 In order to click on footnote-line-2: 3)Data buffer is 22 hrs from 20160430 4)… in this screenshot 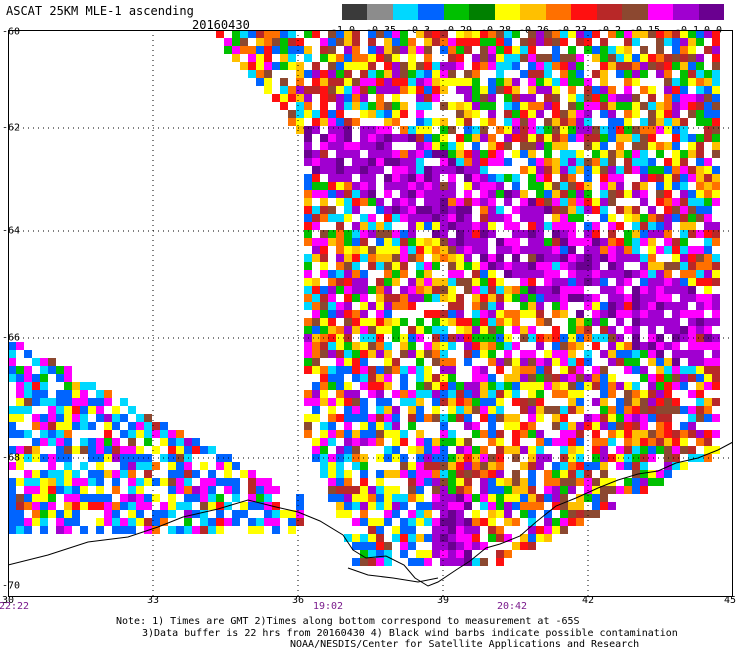, I will do `click(410, 633)`.